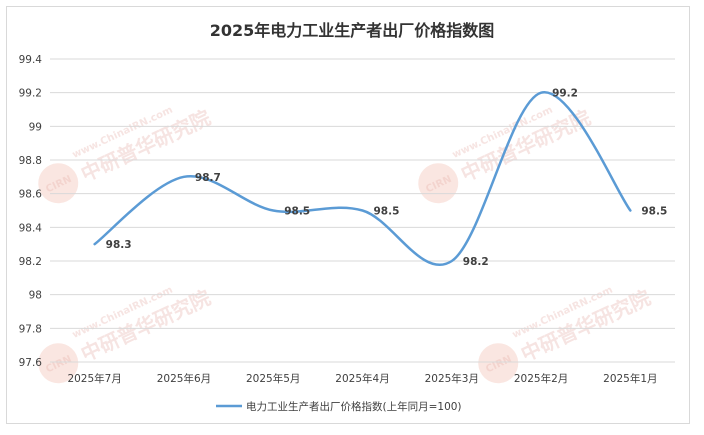 The width and height of the screenshot is (704, 435). Describe the element at coordinates (35, 296) in the screenshot. I see `y-tick-label: 98` at that location.